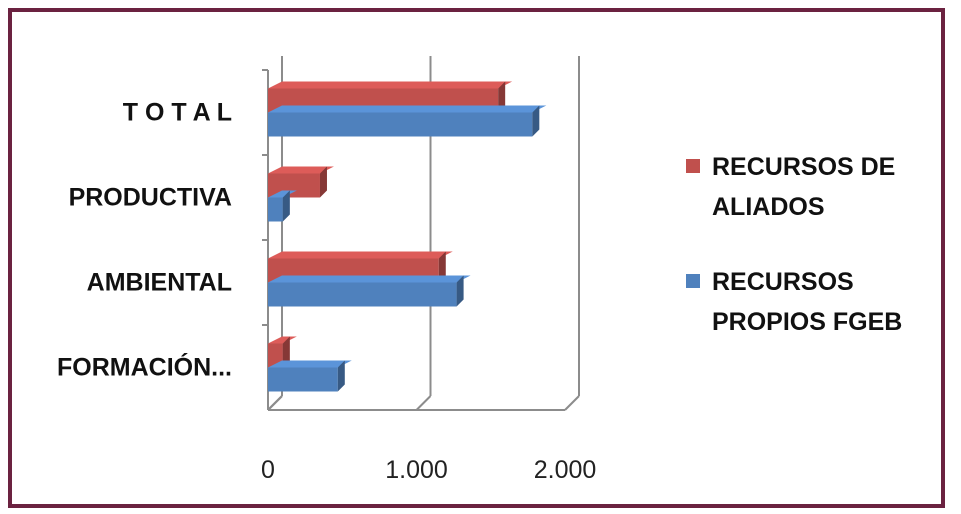 This screenshot has height=514, width=961. I want to click on legend-label: RECURSOS DE ALIADOS, so click(803, 187).